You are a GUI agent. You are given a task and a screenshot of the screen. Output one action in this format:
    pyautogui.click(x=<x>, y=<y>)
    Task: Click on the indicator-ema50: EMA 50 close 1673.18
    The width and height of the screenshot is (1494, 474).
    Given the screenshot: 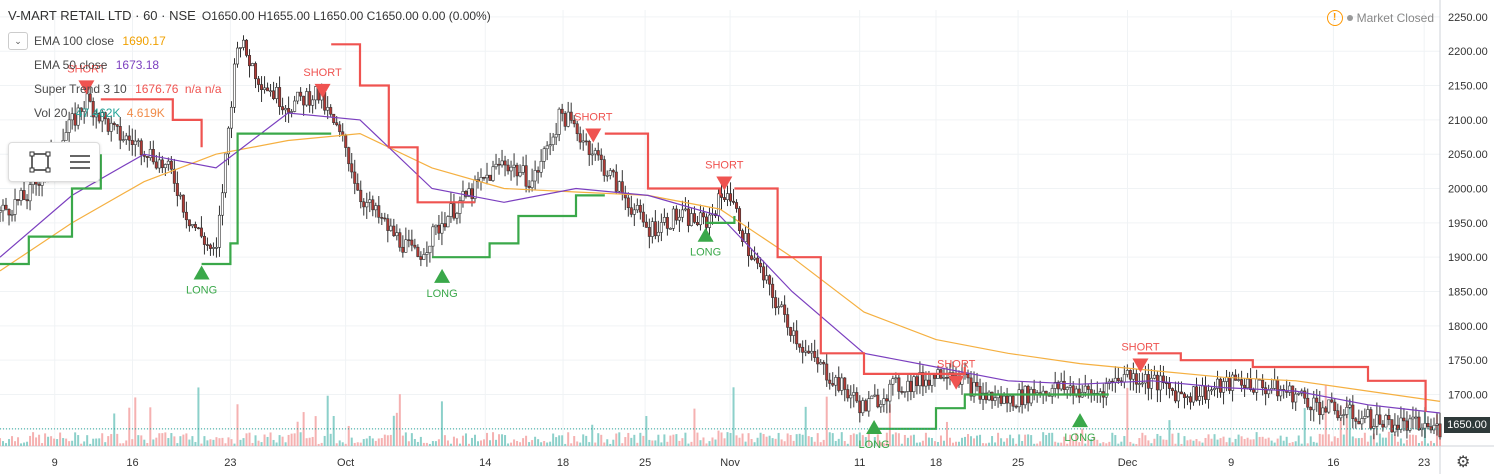 What is the action you would take?
    pyautogui.click(x=97, y=65)
    